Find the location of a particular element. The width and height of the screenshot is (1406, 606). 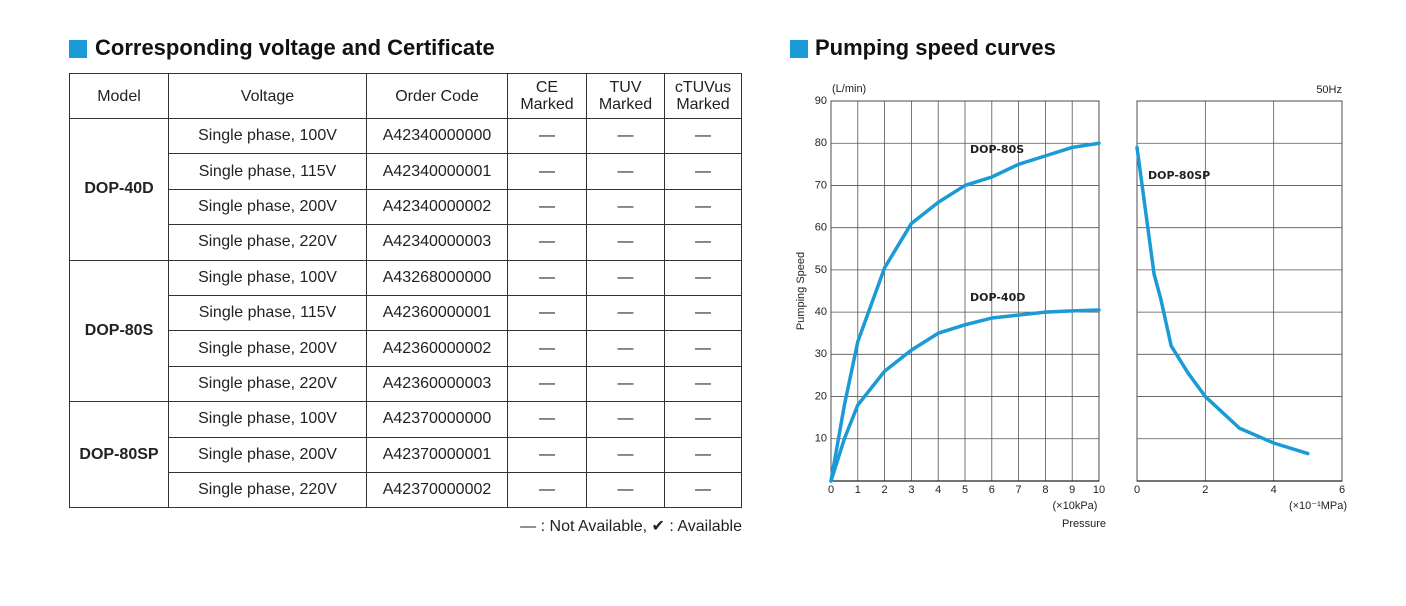

table-row: DOP-40D Single phase, 100V A42340000000— — — is located at coordinates (405, 189).